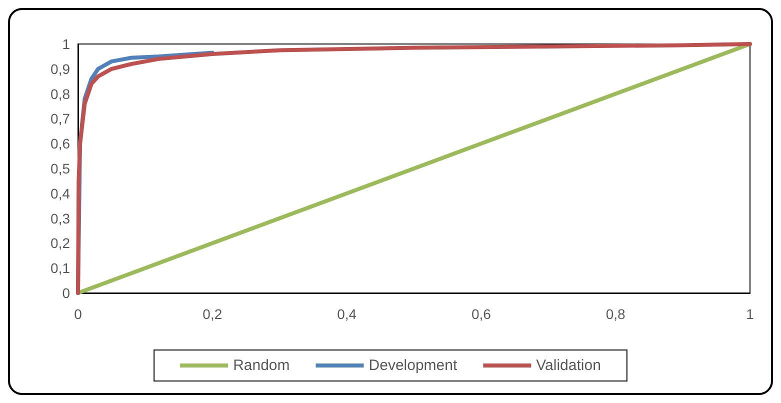 The height and width of the screenshot is (403, 781). What do you see at coordinates (212, 314) in the screenshot?
I see `x-tick-label: 0,2` at bounding box center [212, 314].